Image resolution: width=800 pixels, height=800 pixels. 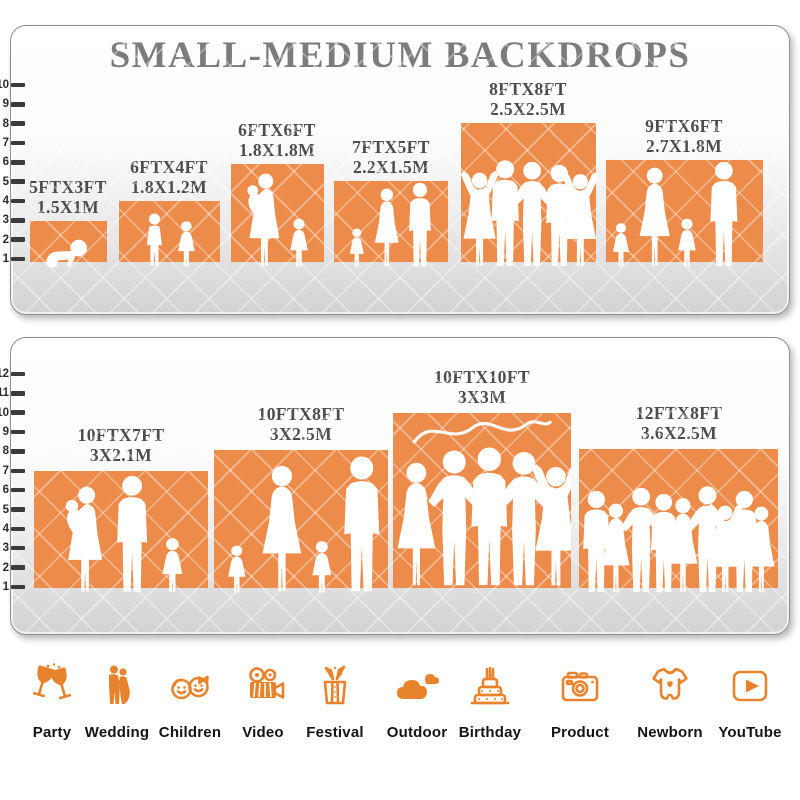 I want to click on backdrop-12x8, so click(x=678, y=521).